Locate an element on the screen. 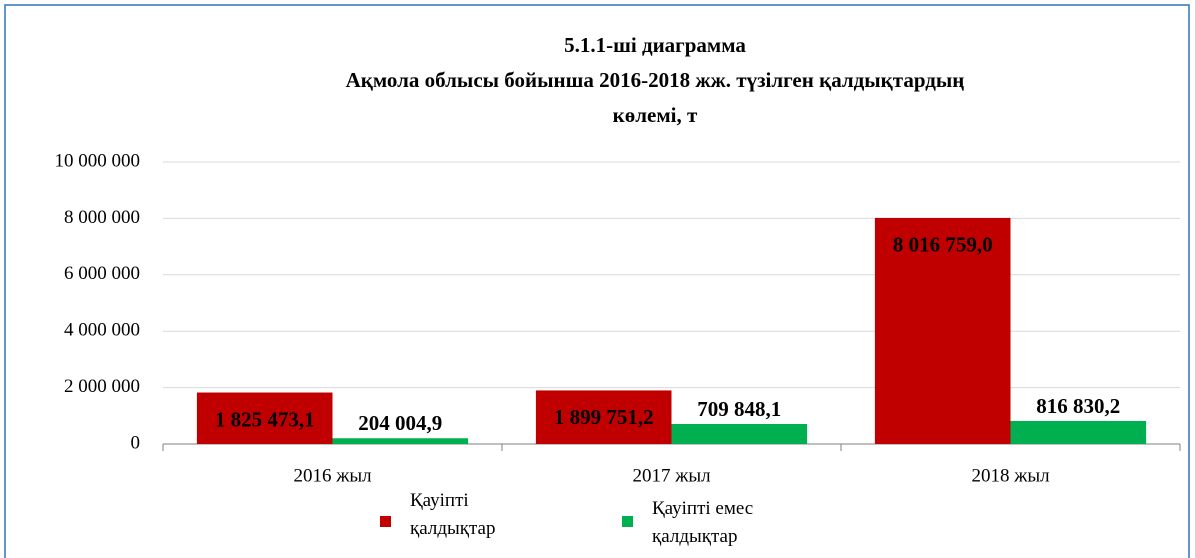  y-tick-label: 8 000 000 is located at coordinates (102, 217).